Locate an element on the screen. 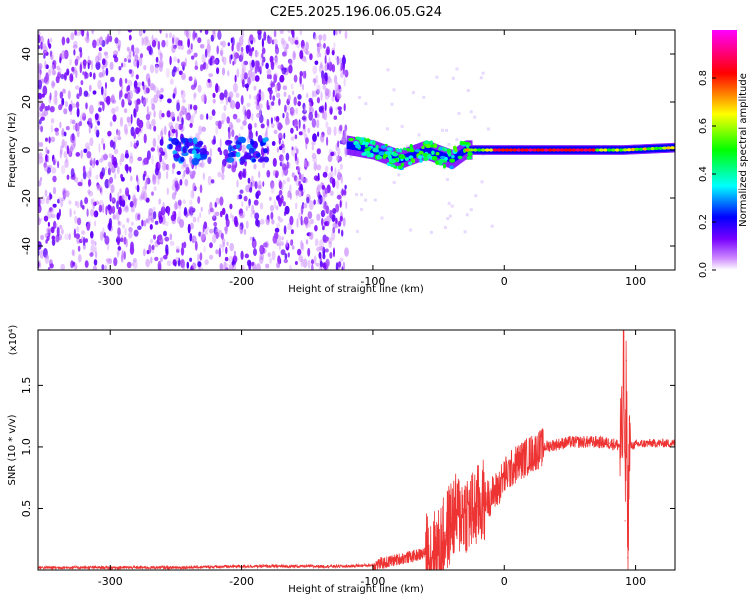 Image resolution: width=750 pixels, height=600 pixels. x-tick-label: 0 is located at coordinates (504, 281).